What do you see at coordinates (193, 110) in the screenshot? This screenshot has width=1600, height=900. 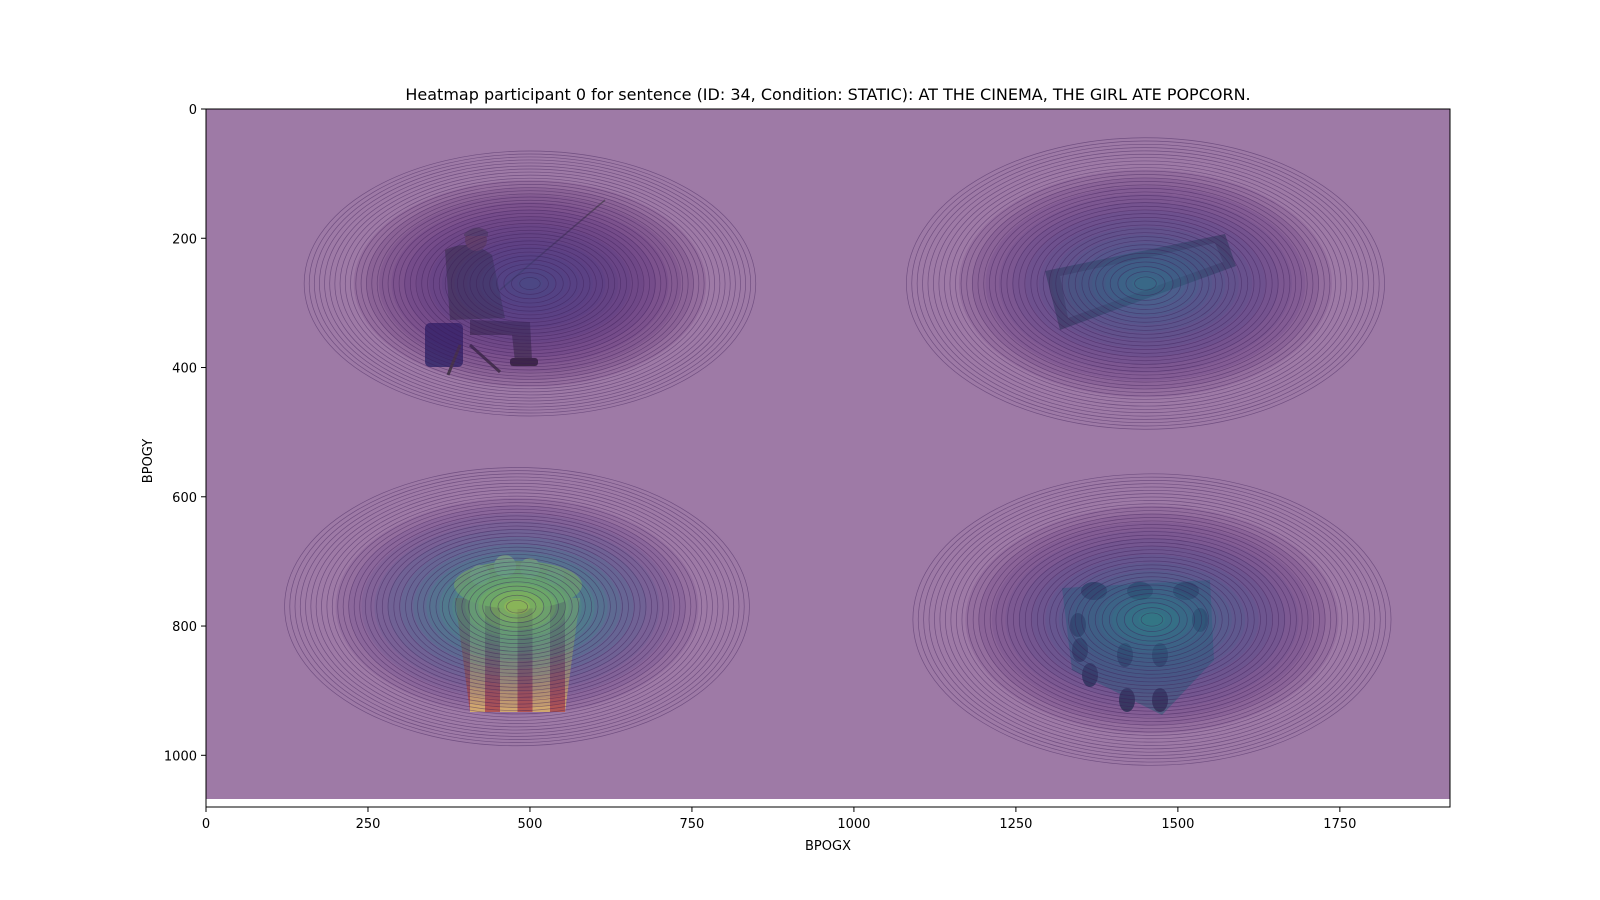 I see `y-tick-label: 0` at bounding box center [193, 110].